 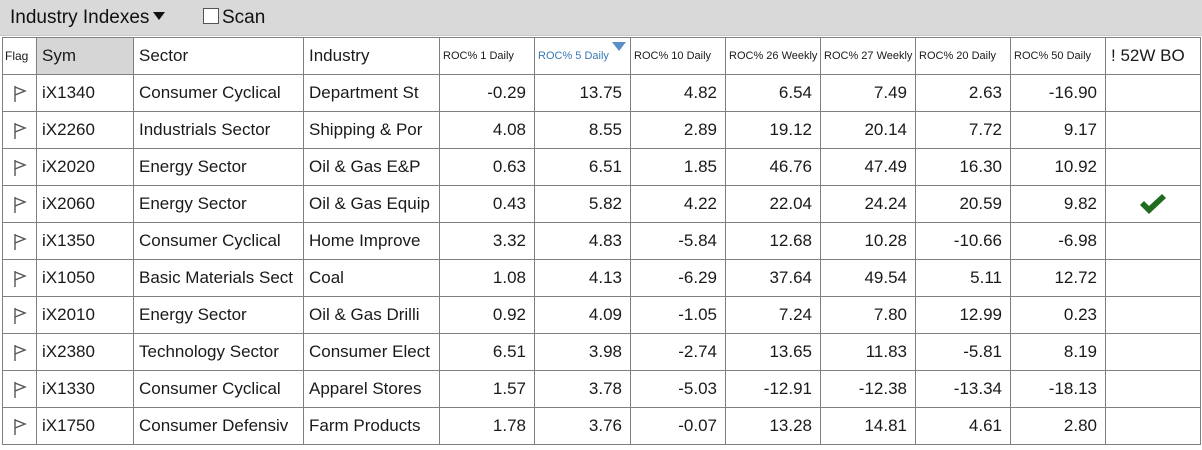 I want to click on scan-checkbox: Scan, so click(x=234, y=18).